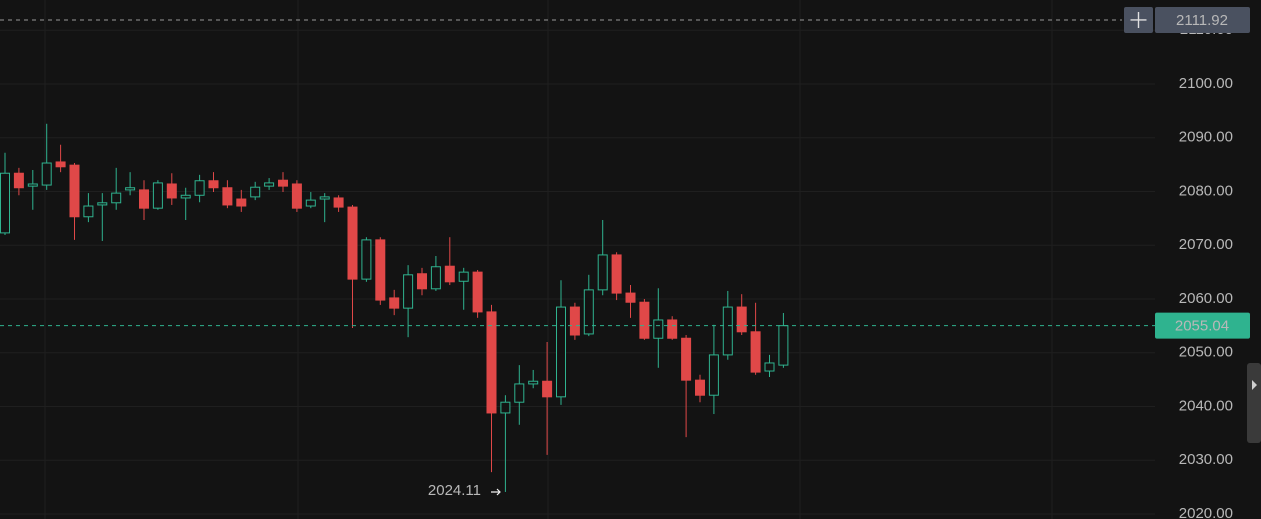 This screenshot has height=519, width=1261. What do you see at coordinates (1206, 405) in the screenshot?
I see `y-tick-label: 2040.00` at bounding box center [1206, 405].